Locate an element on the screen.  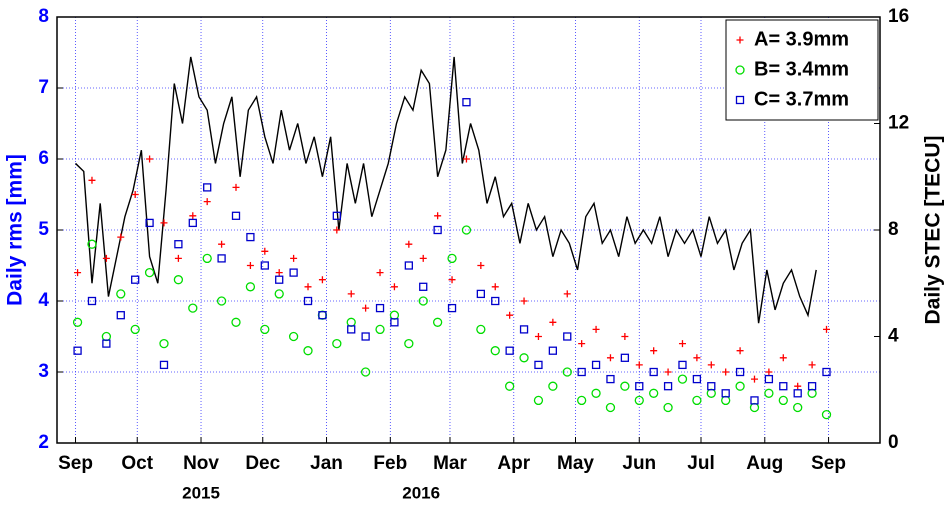
x-tick-label: Sep is located at coordinates (828, 463).